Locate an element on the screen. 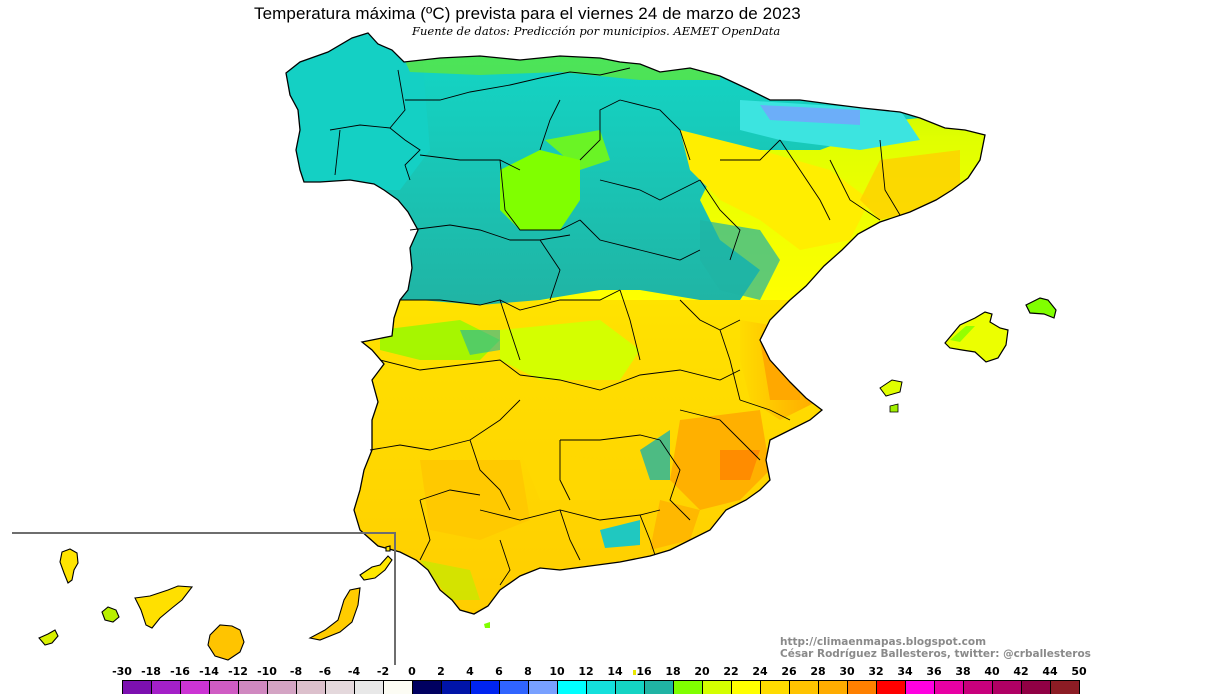 This screenshot has width=1232, height=694. legend-tick-label: 38 is located at coordinates (963, 671).